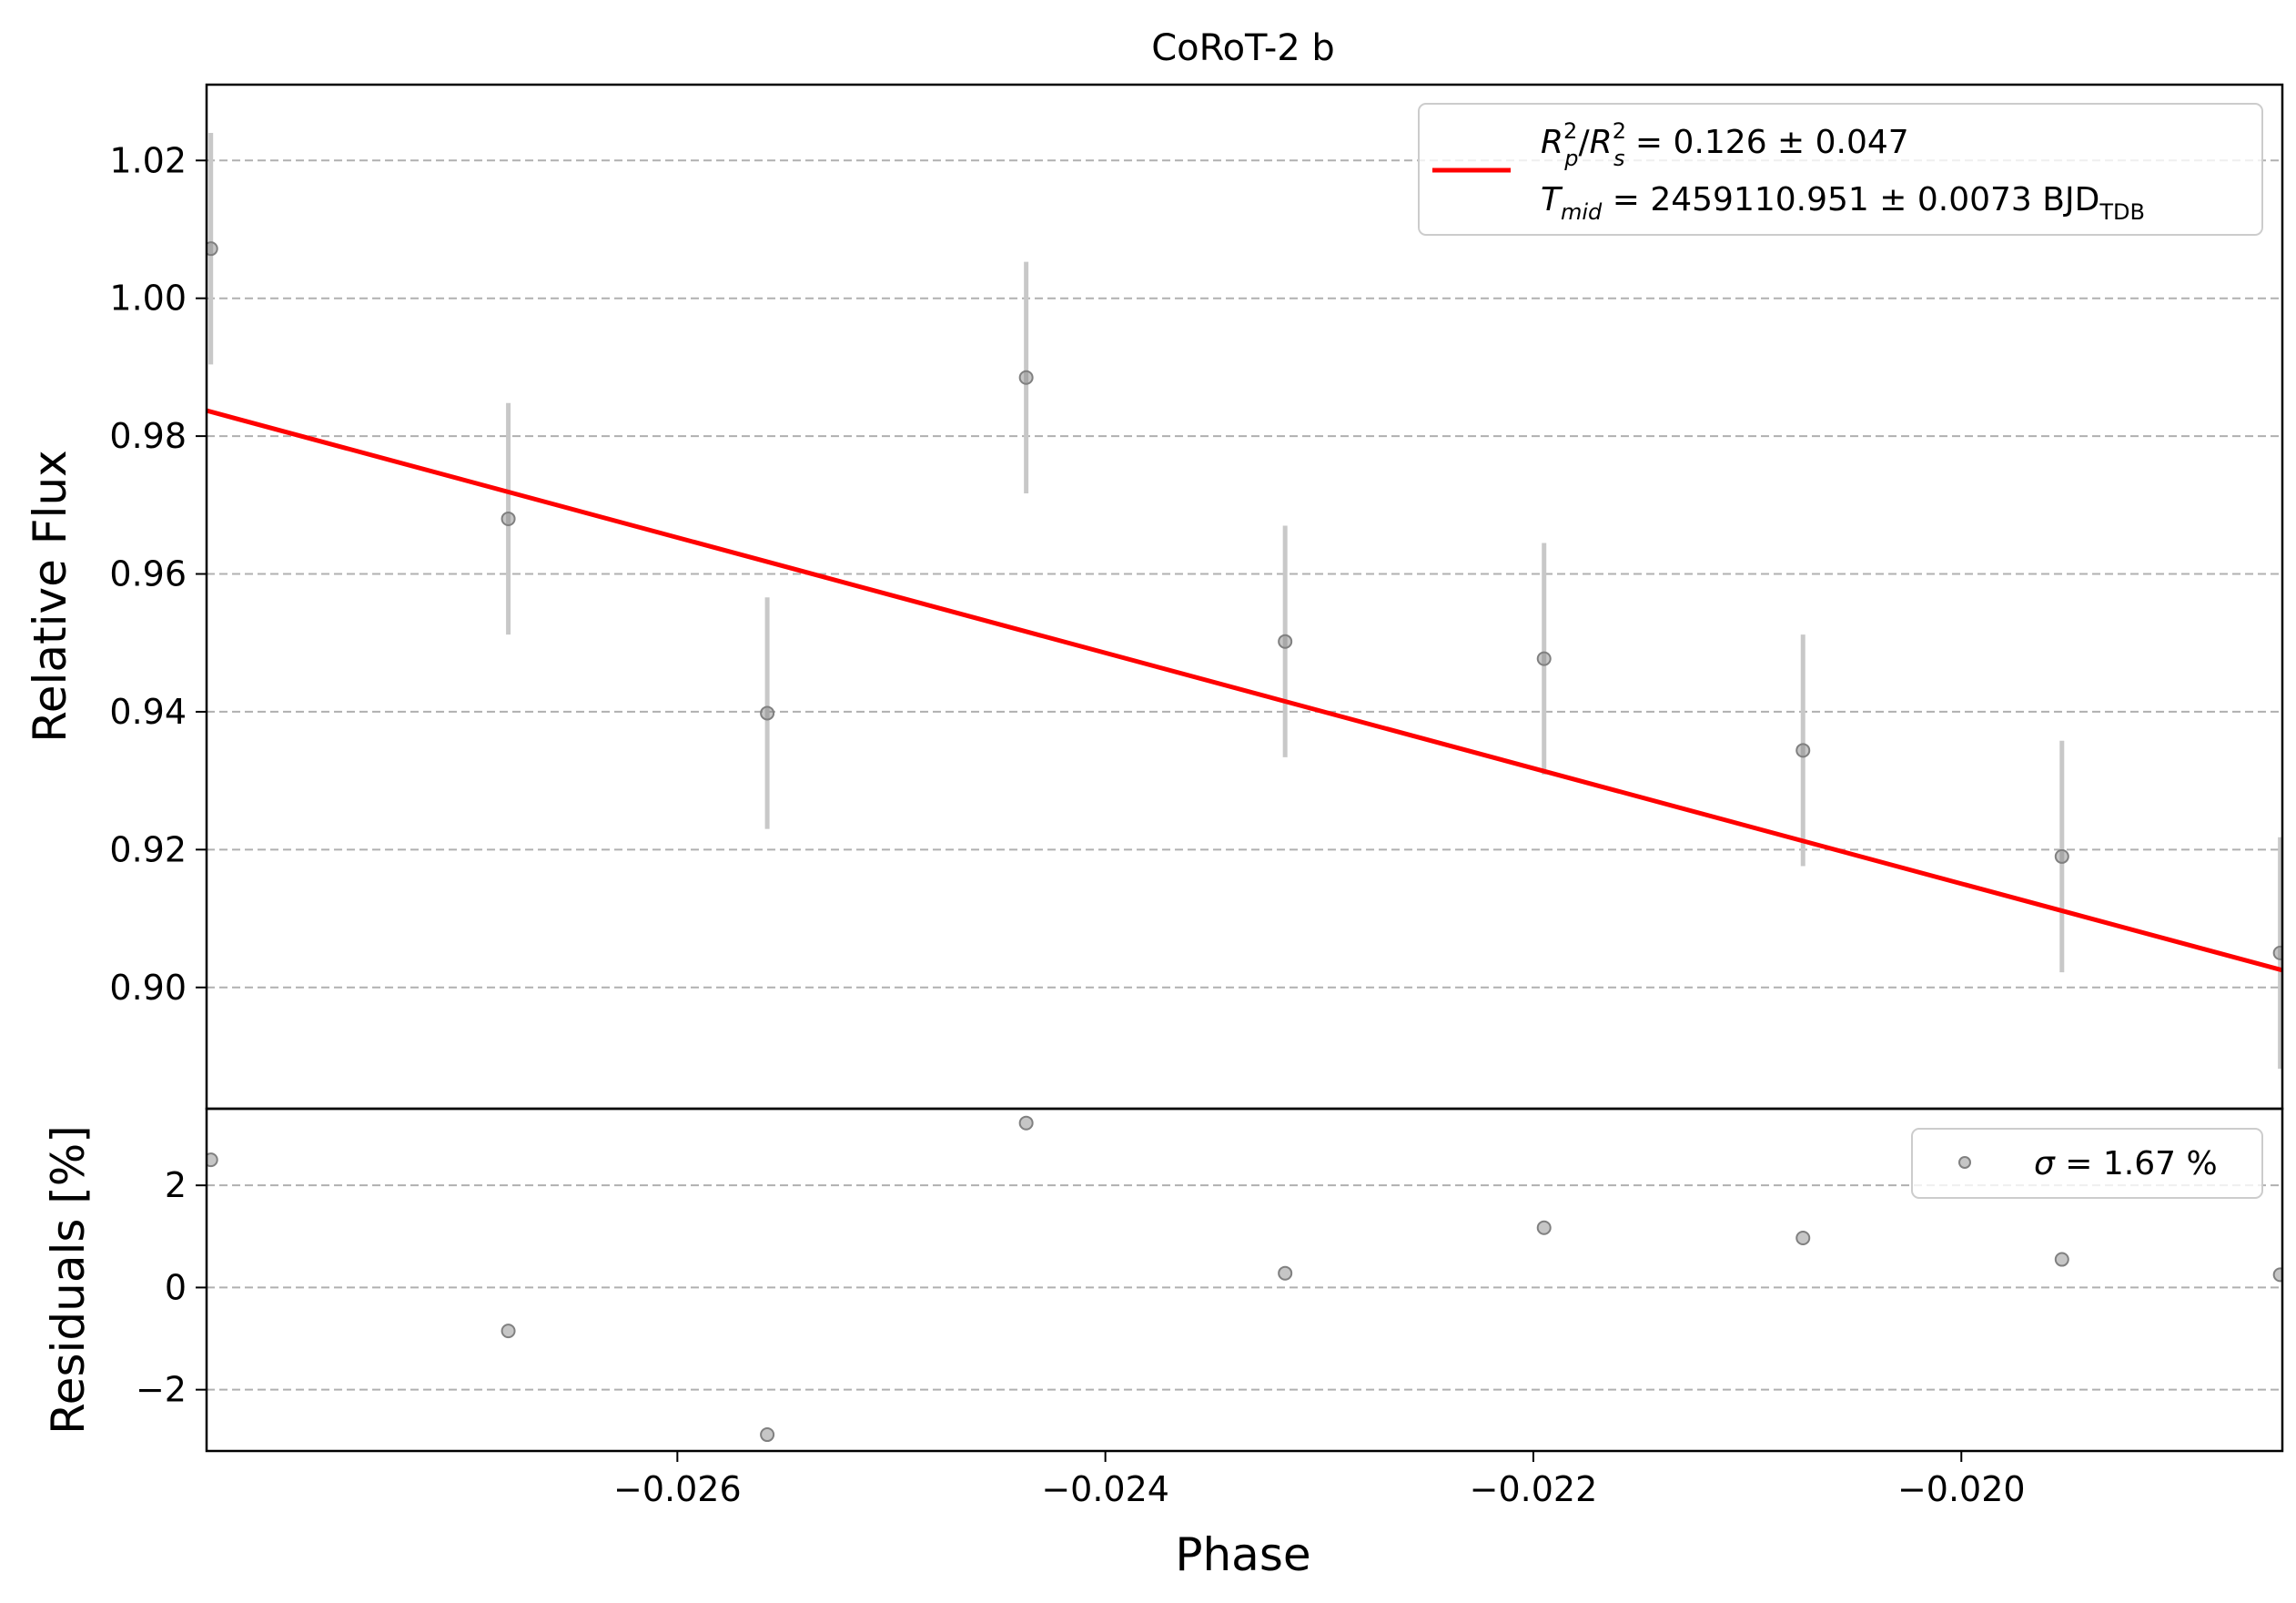 The image size is (2296, 1603). I want to click on residuals-legend-label: σ = 1.67 %, so click(2126, 1163).